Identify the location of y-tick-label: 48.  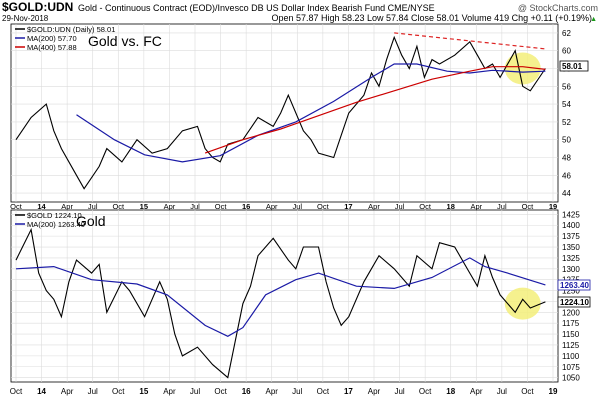
(566, 158).